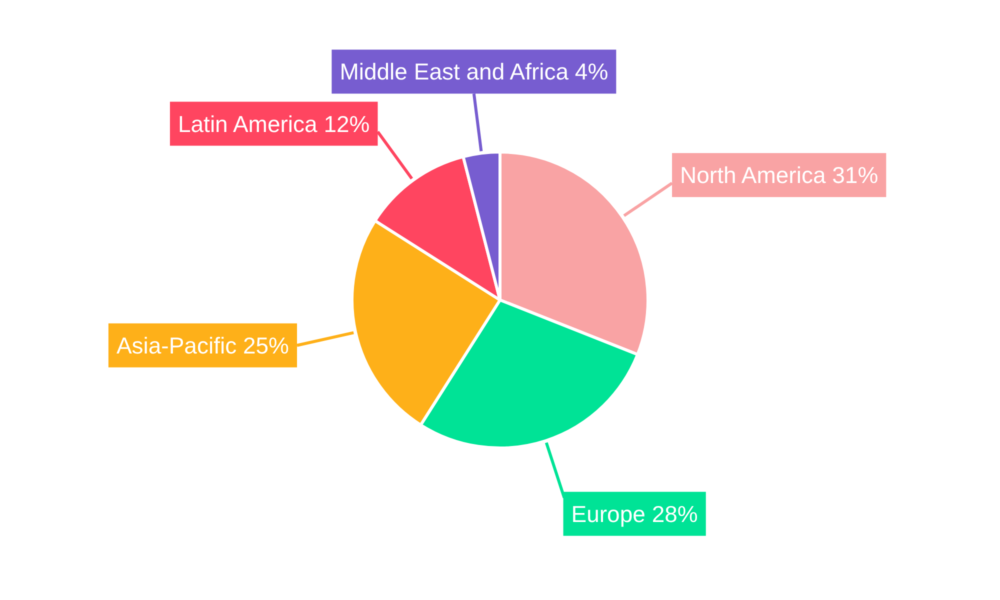 This screenshot has height=600, width=1000. Describe the element at coordinates (274, 123) in the screenshot. I see `slice-label: Latin America 12%` at that location.